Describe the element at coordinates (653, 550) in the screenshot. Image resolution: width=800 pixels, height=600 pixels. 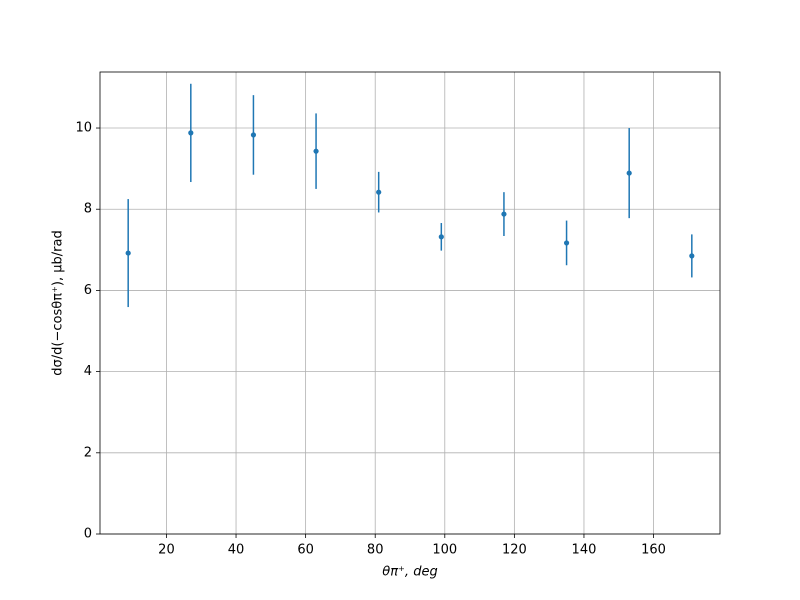
I see `x-tick-label: 160` at that location.